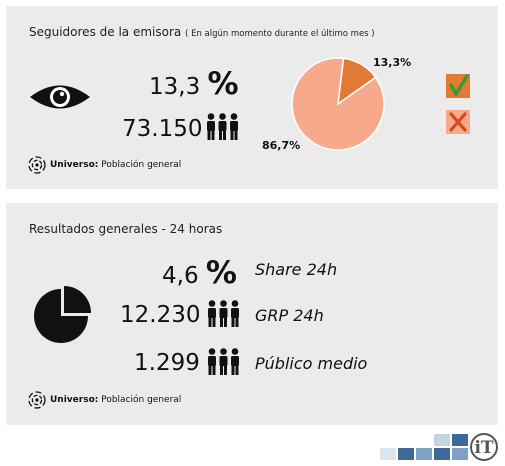 This screenshot has height=466, width=505. I want to click on share-label: Share 24h, so click(296, 269).